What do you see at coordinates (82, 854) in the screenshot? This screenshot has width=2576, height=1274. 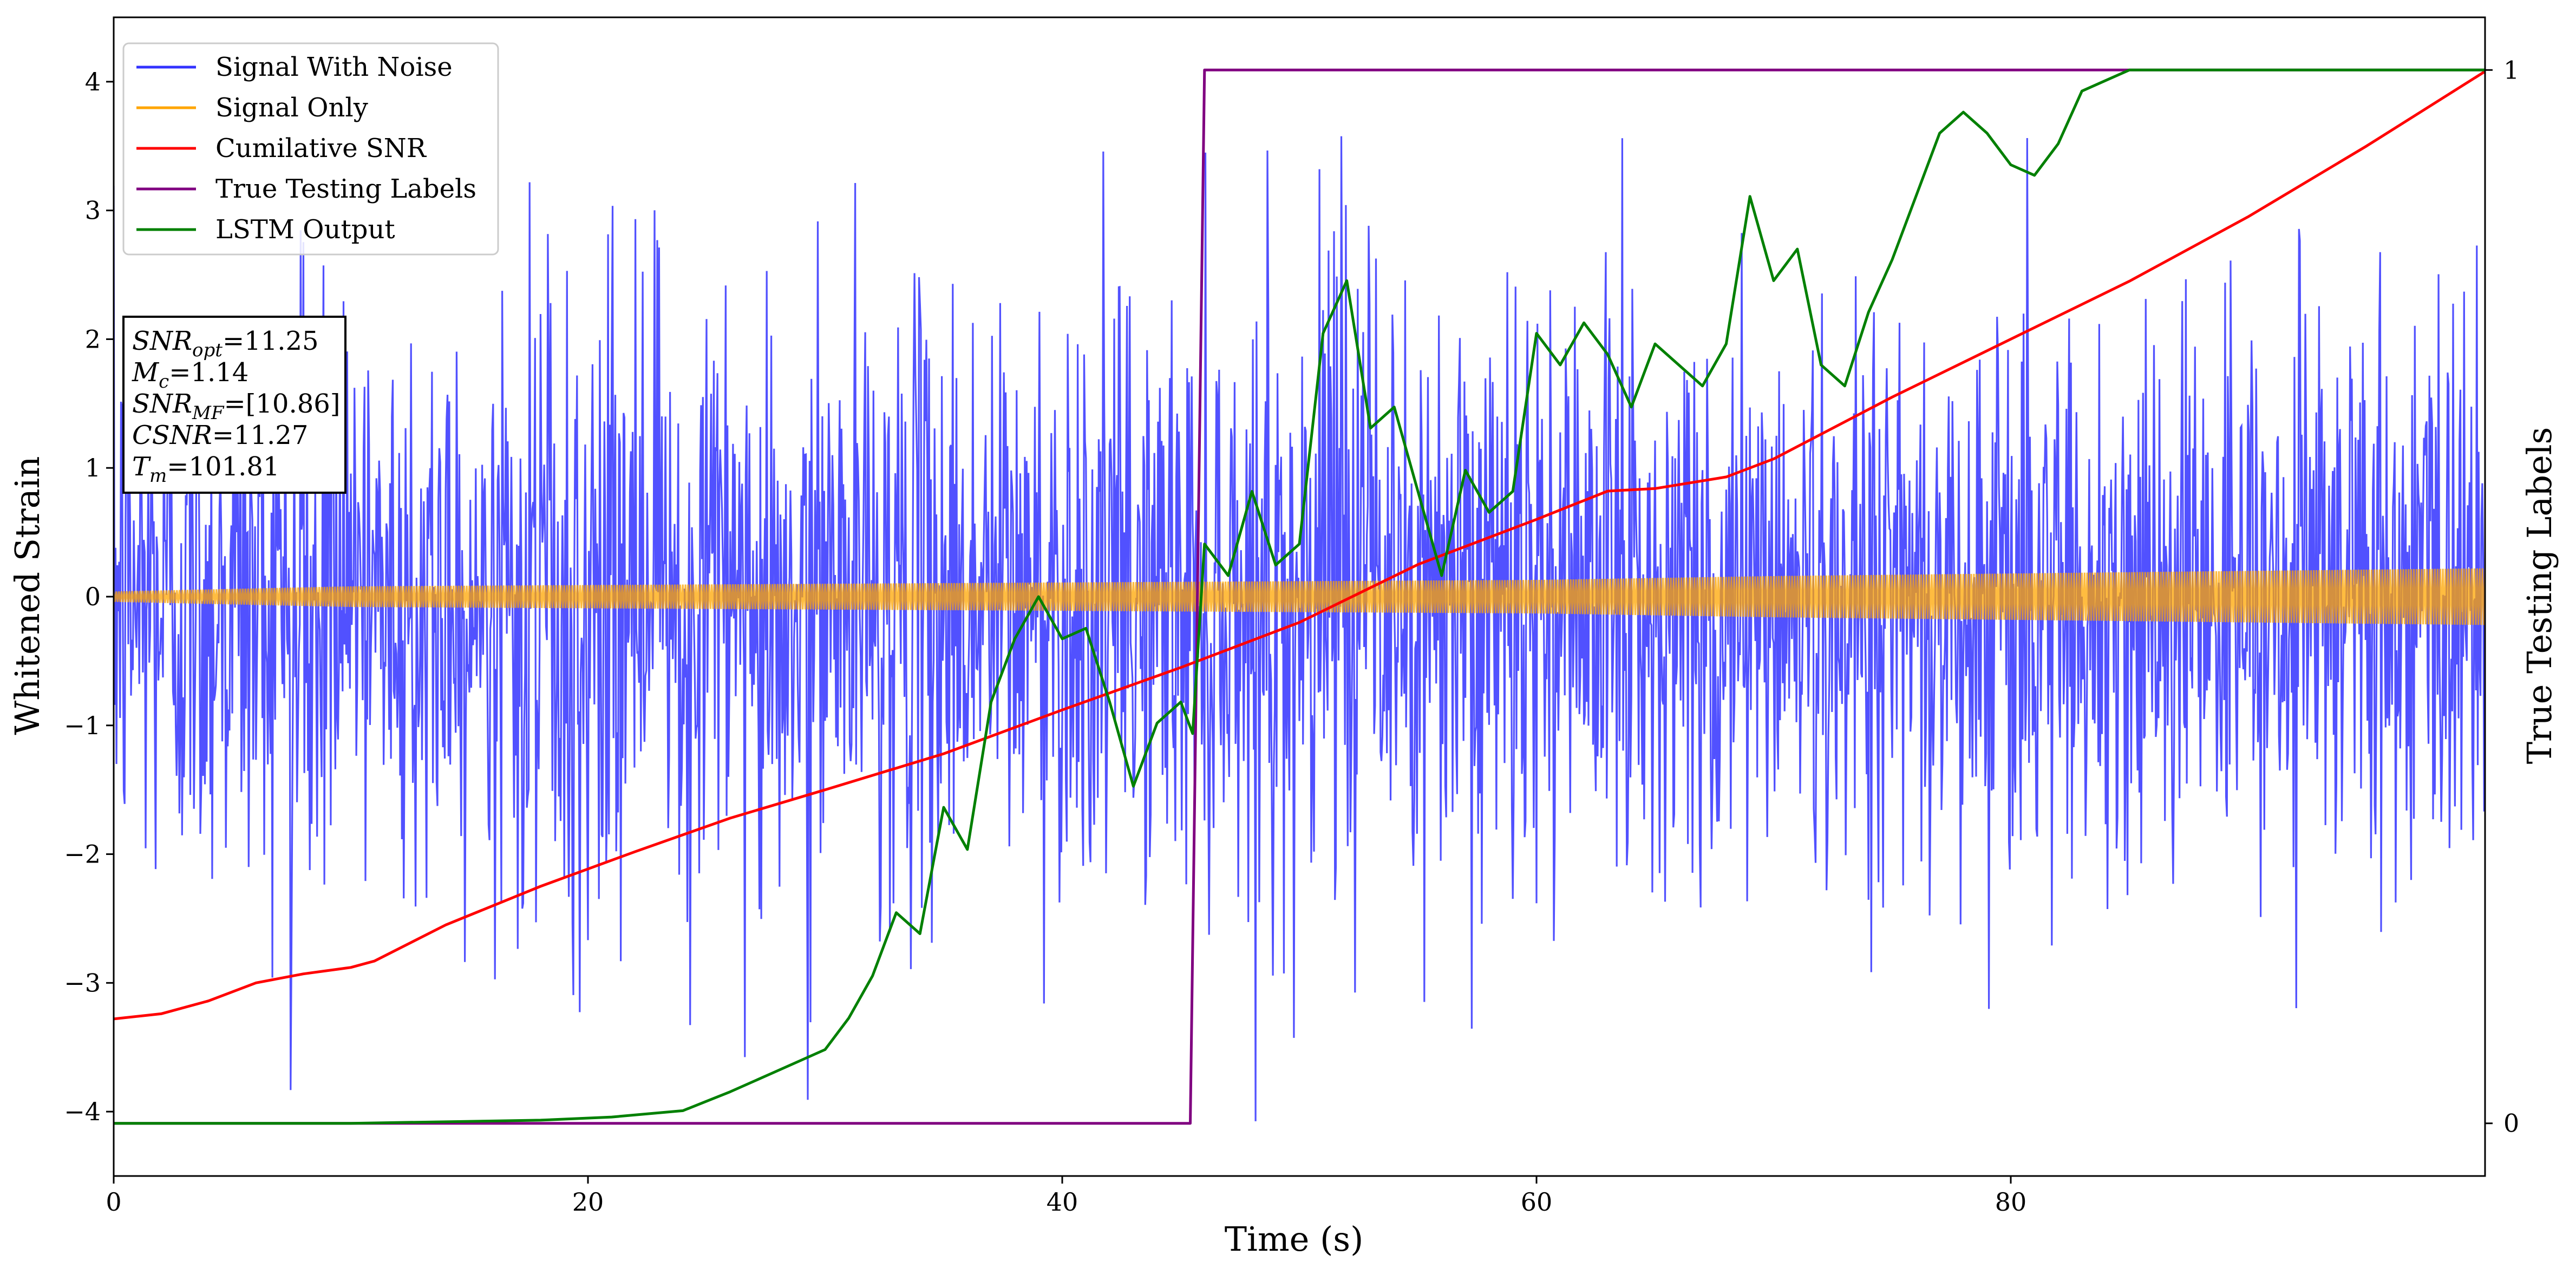 I see `y-tick-label: −2` at bounding box center [82, 854].